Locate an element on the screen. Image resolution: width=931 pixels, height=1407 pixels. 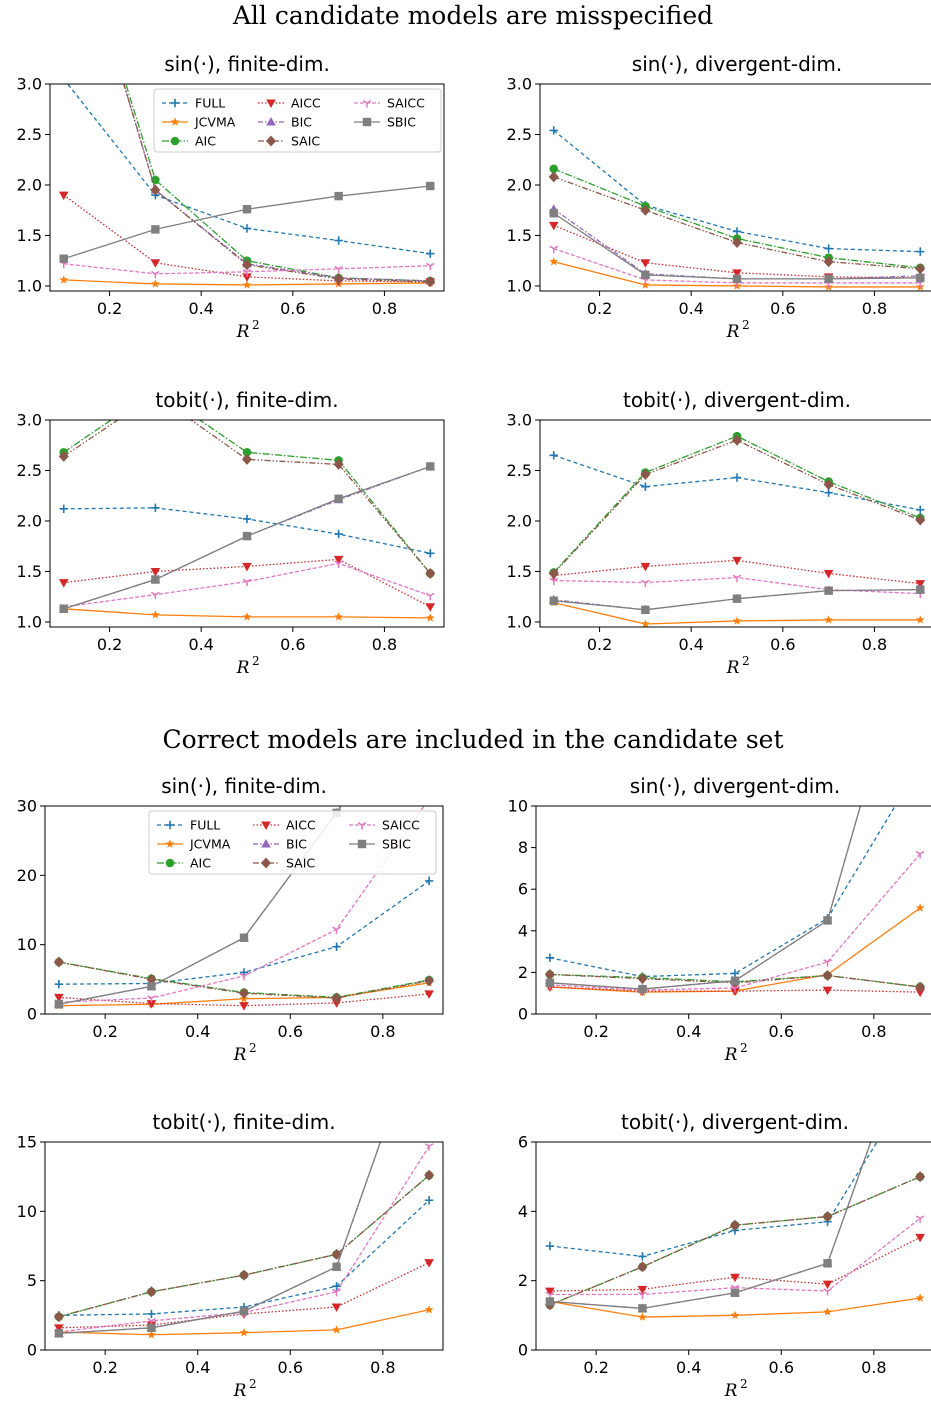
legend-label-saic: SAIC is located at coordinates (300, 863).